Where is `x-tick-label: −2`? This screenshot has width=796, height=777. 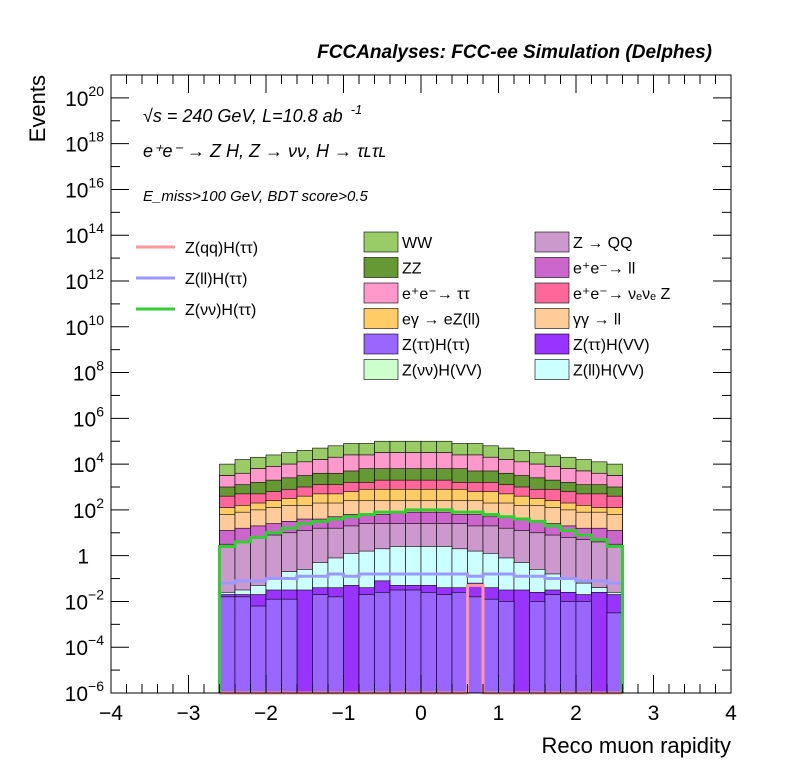
x-tick-label: −2 is located at coordinates (266, 713).